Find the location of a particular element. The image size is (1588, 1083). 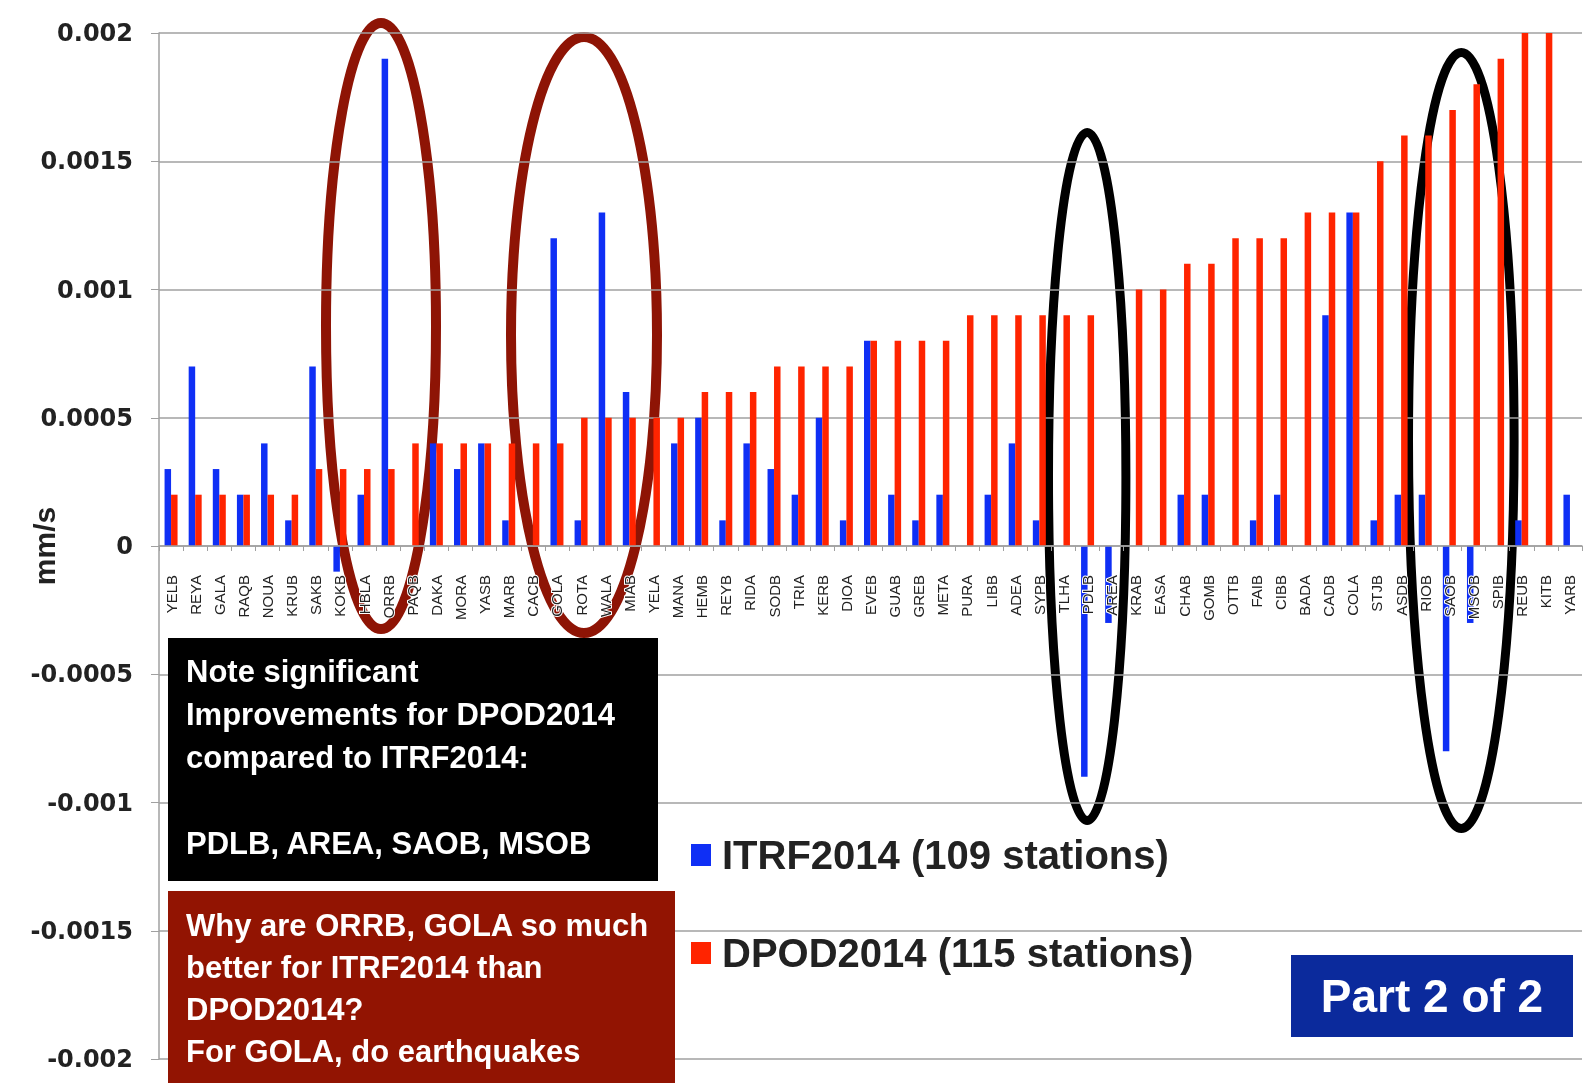

legend-label: DPOD2014 (115 stations) is located at coordinates (958, 953).